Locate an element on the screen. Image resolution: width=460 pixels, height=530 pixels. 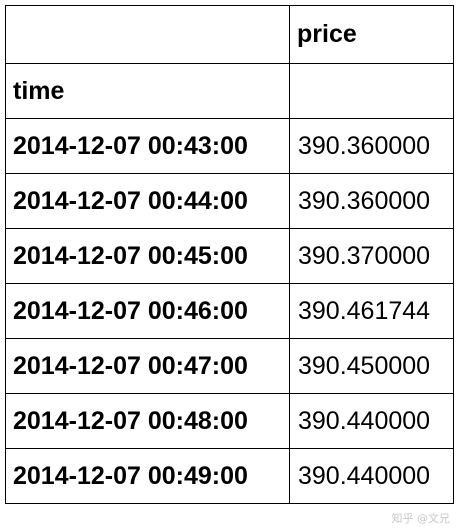
table-row: 2014-12-07 00:43:00 390.360000 is located at coordinates (229, 146).